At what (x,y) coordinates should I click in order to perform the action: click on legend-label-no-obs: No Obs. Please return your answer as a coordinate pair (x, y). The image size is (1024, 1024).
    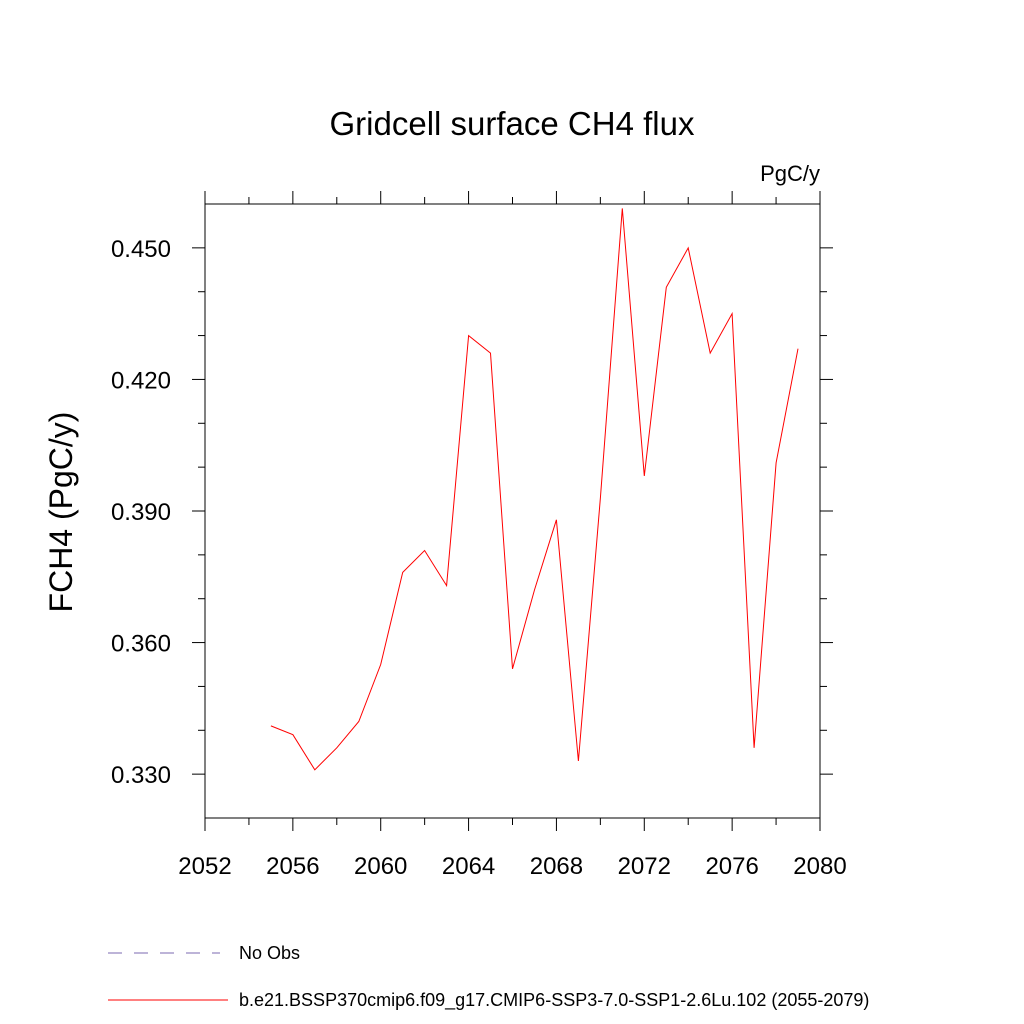
    Looking at the image, I should click on (269, 953).